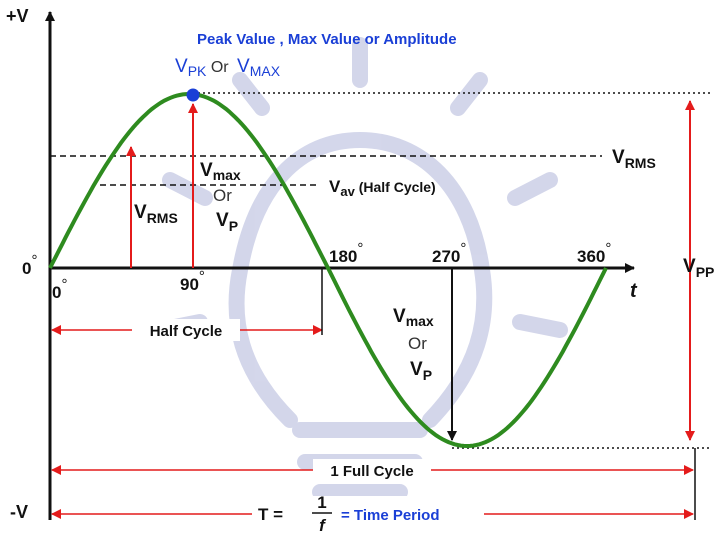 Image resolution: width=720 pixels, height=542 pixels. Describe the element at coordinates (449, 253) in the screenshot. I see `angle-270: 270°` at that location.